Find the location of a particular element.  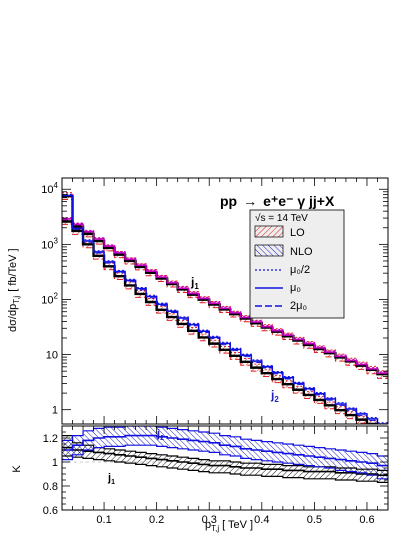

x-tick-label: 0.3 is located at coordinates (209, 520).